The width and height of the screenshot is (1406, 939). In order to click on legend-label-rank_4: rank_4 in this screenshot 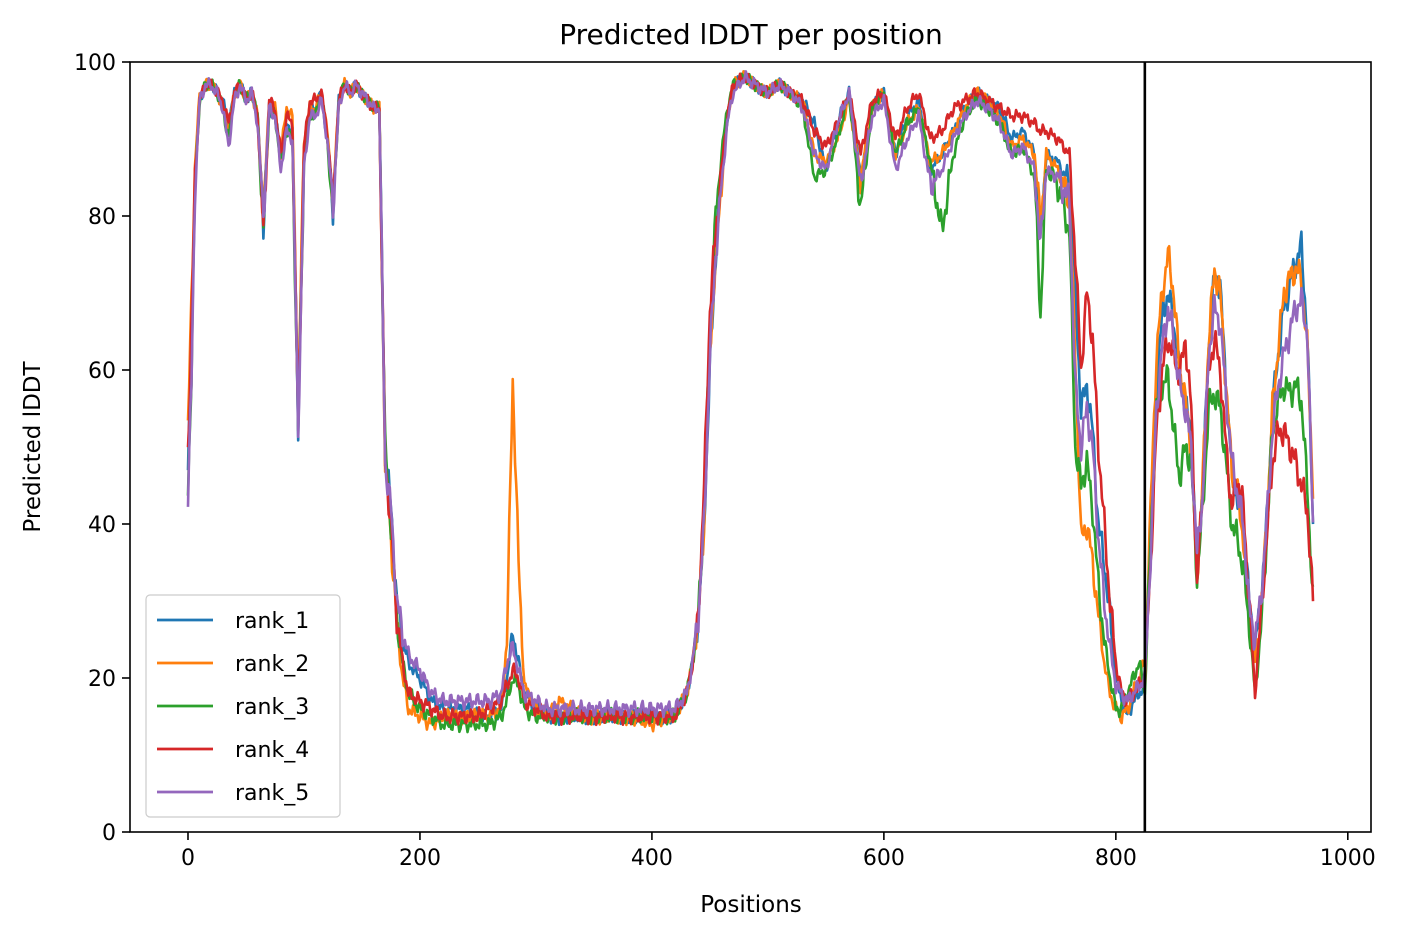, I will do `click(272, 750)`.